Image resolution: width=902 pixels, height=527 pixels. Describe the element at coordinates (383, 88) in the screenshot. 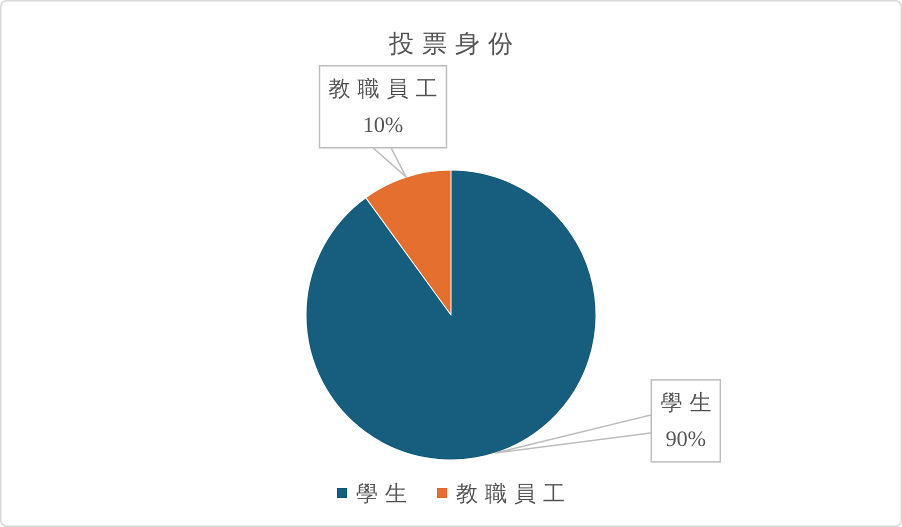

I see `slice-label: 教職員工` at that location.